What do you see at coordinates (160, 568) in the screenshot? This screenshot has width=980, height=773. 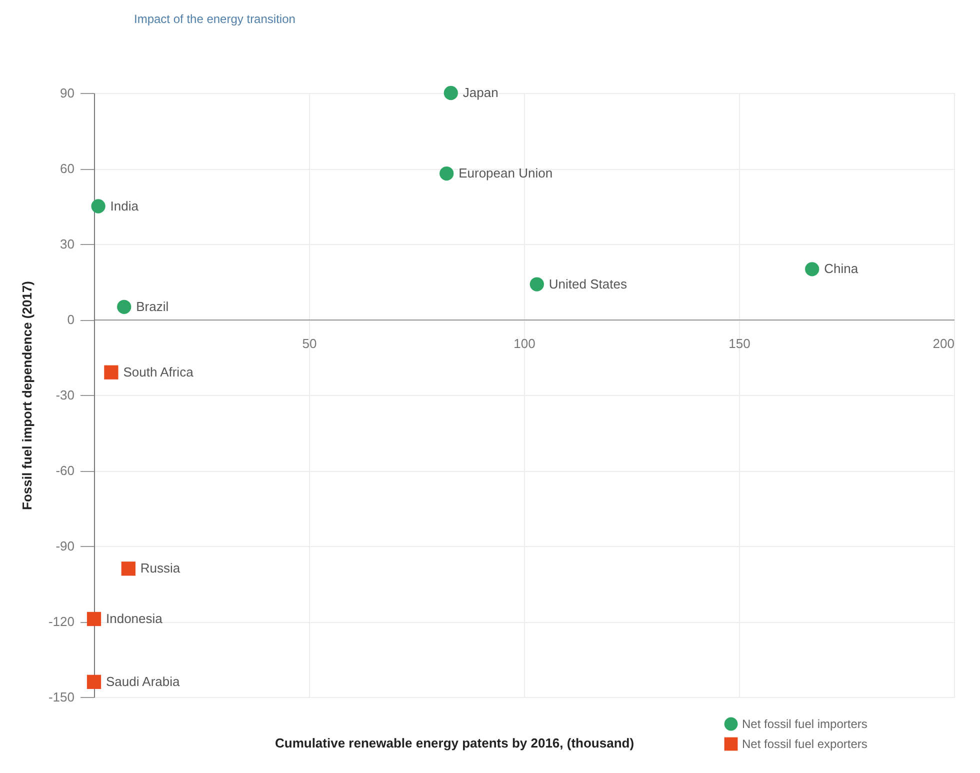 I see `annotation: Russia` at bounding box center [160, 568].